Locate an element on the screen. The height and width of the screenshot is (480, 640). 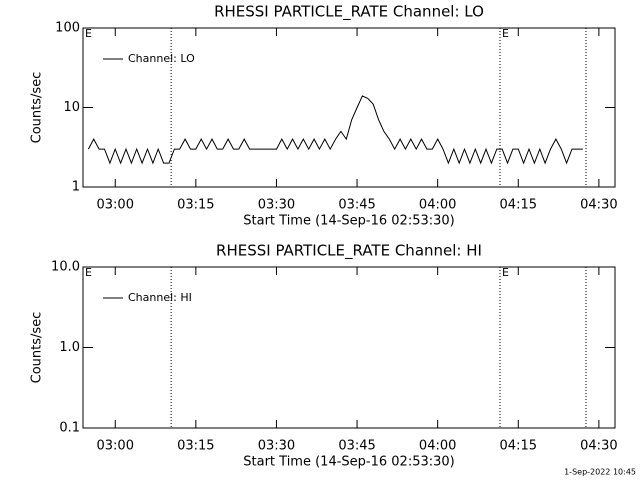
y-tick-label: 1 is located at coordinates (76, 187).